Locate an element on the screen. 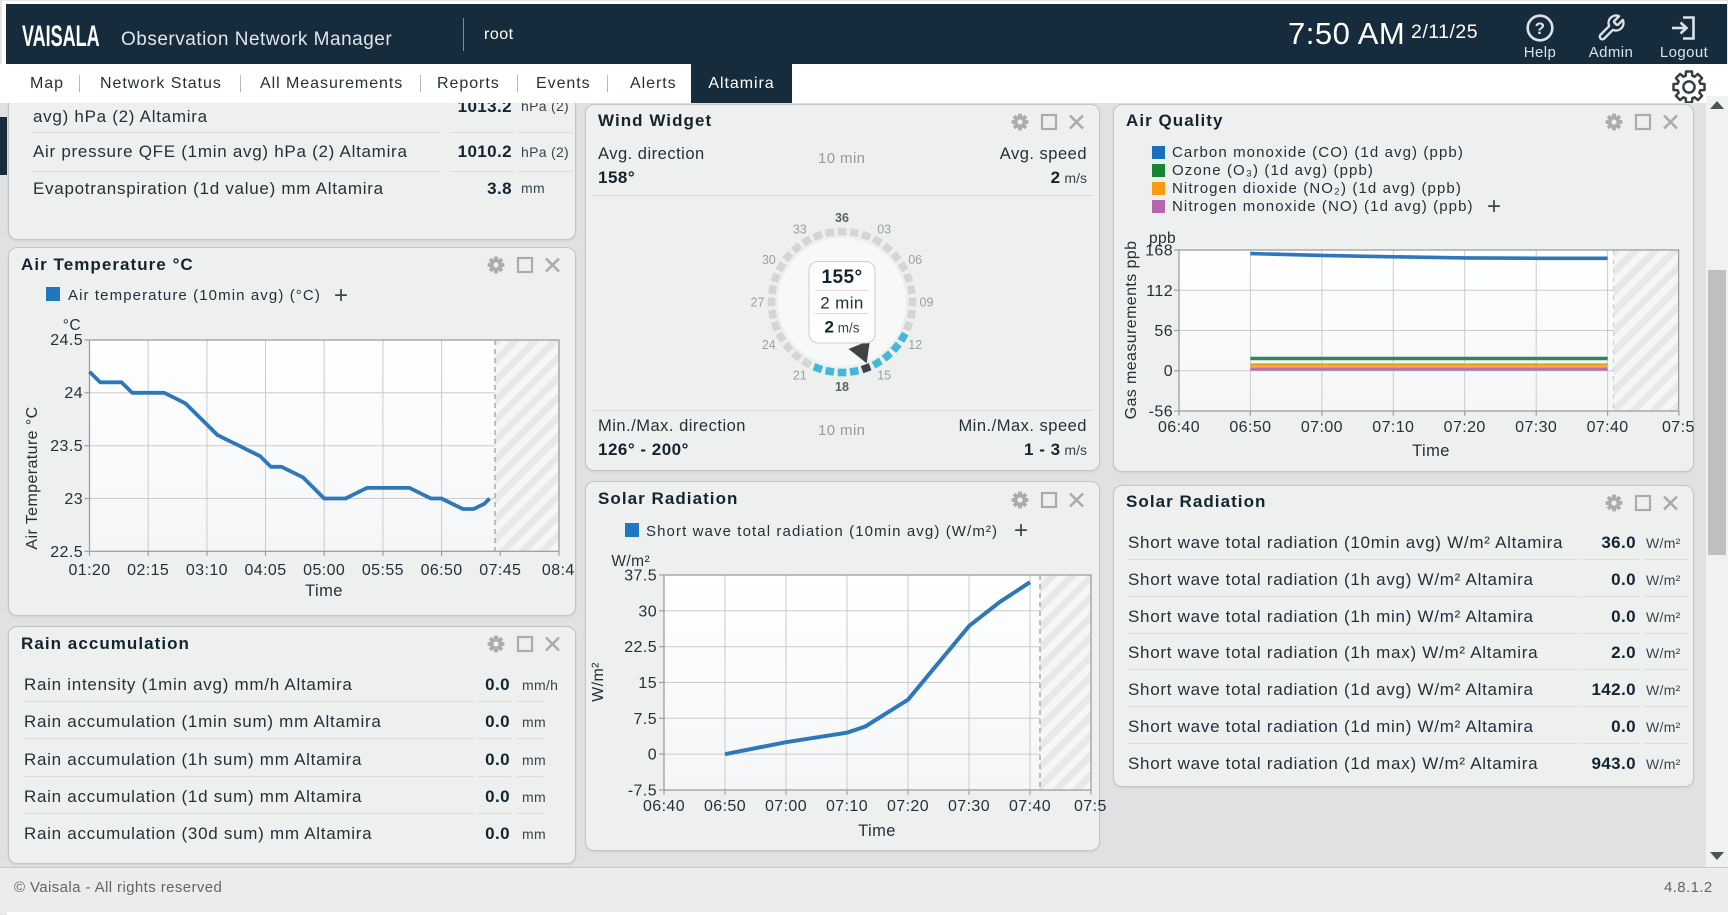  svg-text: Gas measurements ppb is located at coordinates (1131, 330).